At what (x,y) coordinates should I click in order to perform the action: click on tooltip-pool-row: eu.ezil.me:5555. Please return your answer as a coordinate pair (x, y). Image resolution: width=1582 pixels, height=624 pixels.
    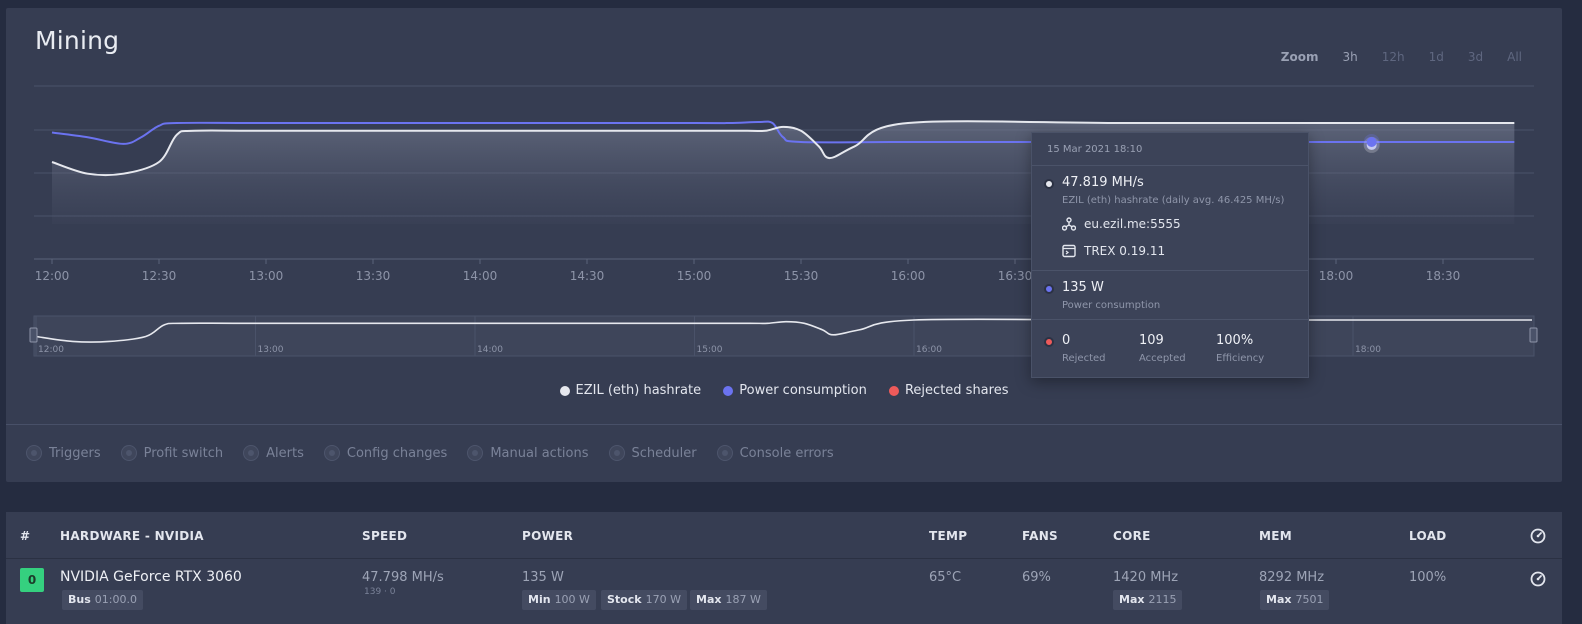
    Looking at the image, I should click on (1121, 224).